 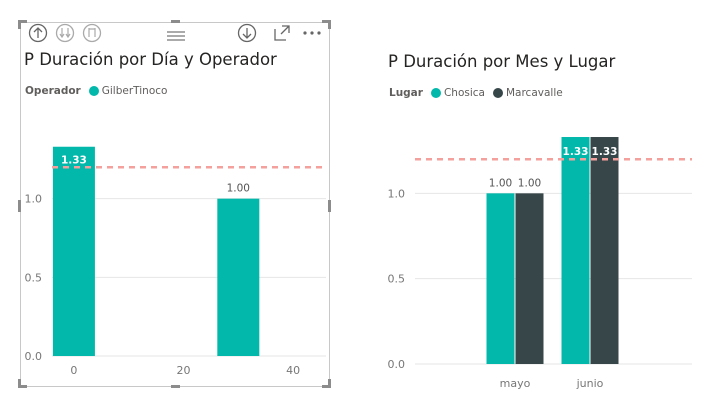 I want to click on resize-handle-top, so click(x=175, y=21).